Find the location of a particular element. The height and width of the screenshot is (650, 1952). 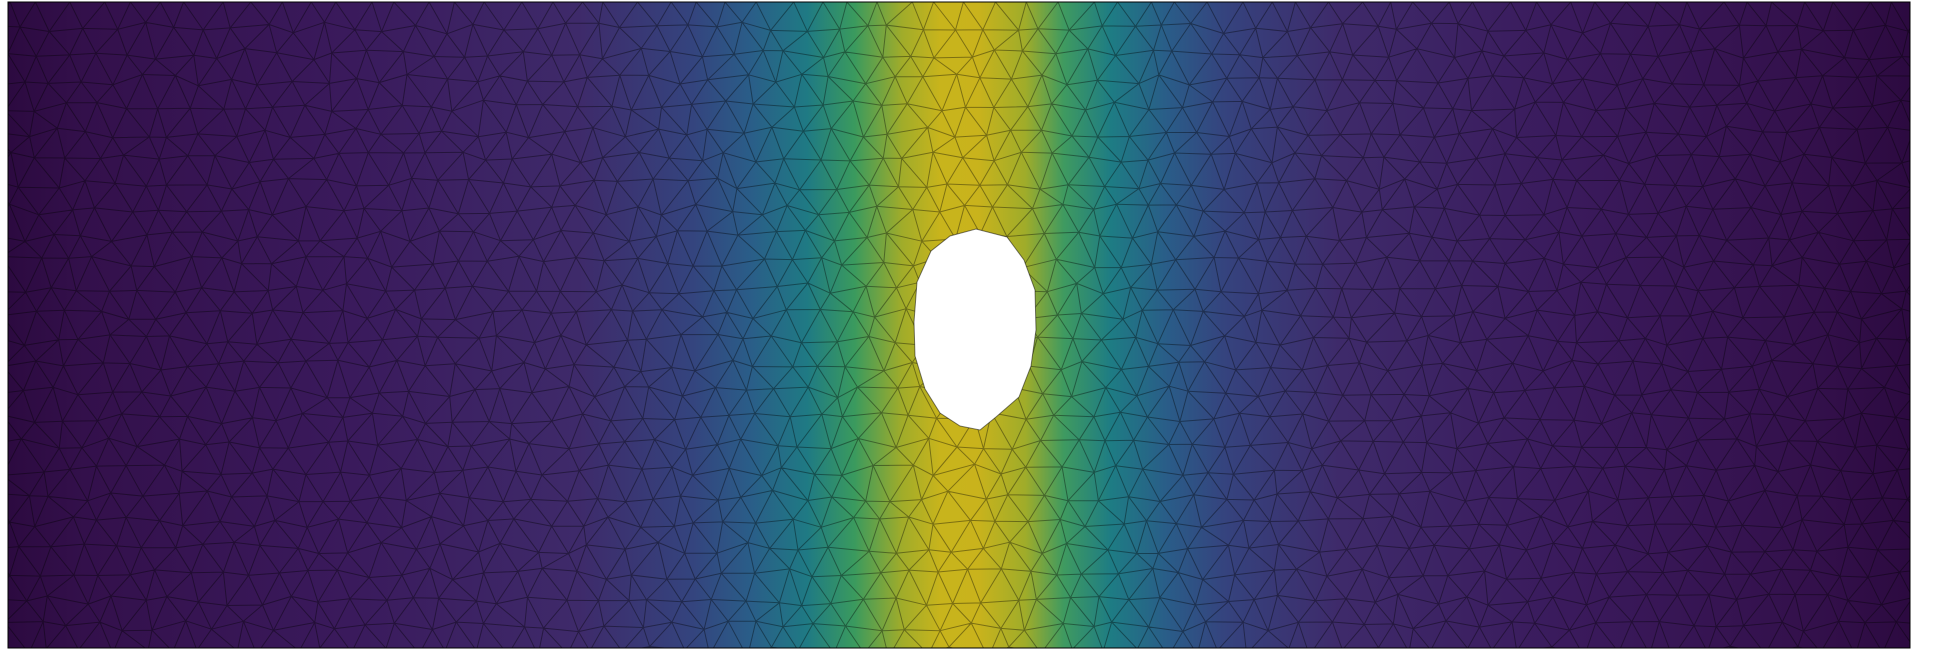

ellipse-hole is located at coordinates (975, 329).